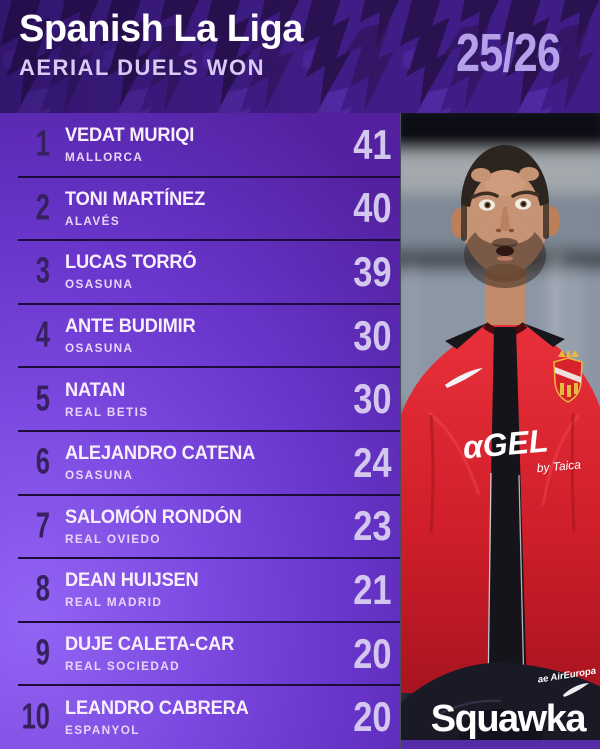 This screenshot has height=749, width=600. What do you see at coordinates (95, 390) in the screenshot?
I see `player-name: NATAN` at bounding box center [95, 390].